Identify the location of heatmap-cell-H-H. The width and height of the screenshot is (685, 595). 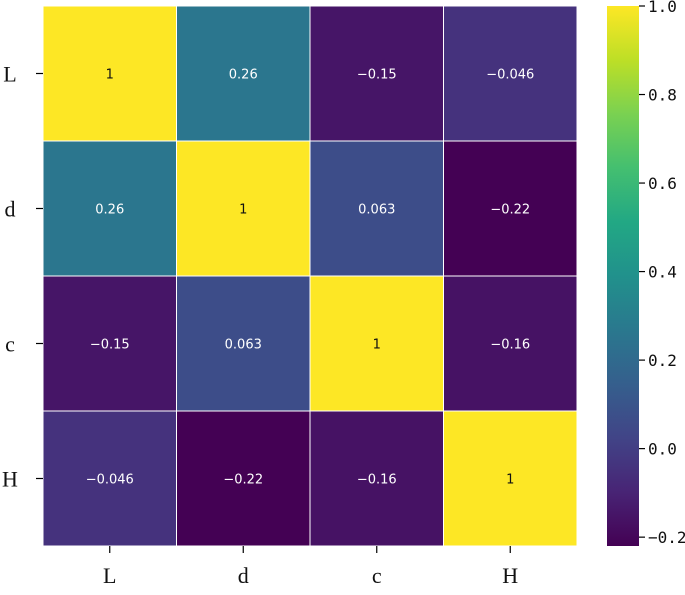
(510, 478).